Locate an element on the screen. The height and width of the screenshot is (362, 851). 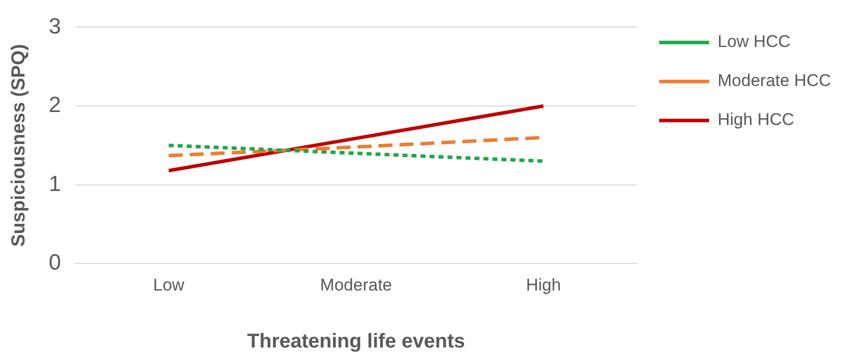
y-tick-label: 2 is located at coordinates (55, 105).